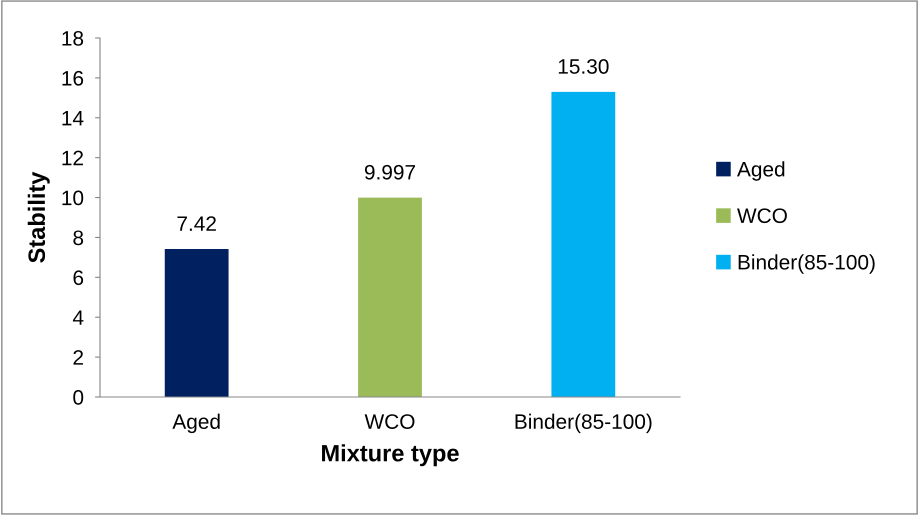 The height and width of the screenshot is (515, 919). What do you see at coordinates (584, 424) in the screenshot?
I see `x-tick-label: Binder(85-100)` at bounding box center [584, 424].